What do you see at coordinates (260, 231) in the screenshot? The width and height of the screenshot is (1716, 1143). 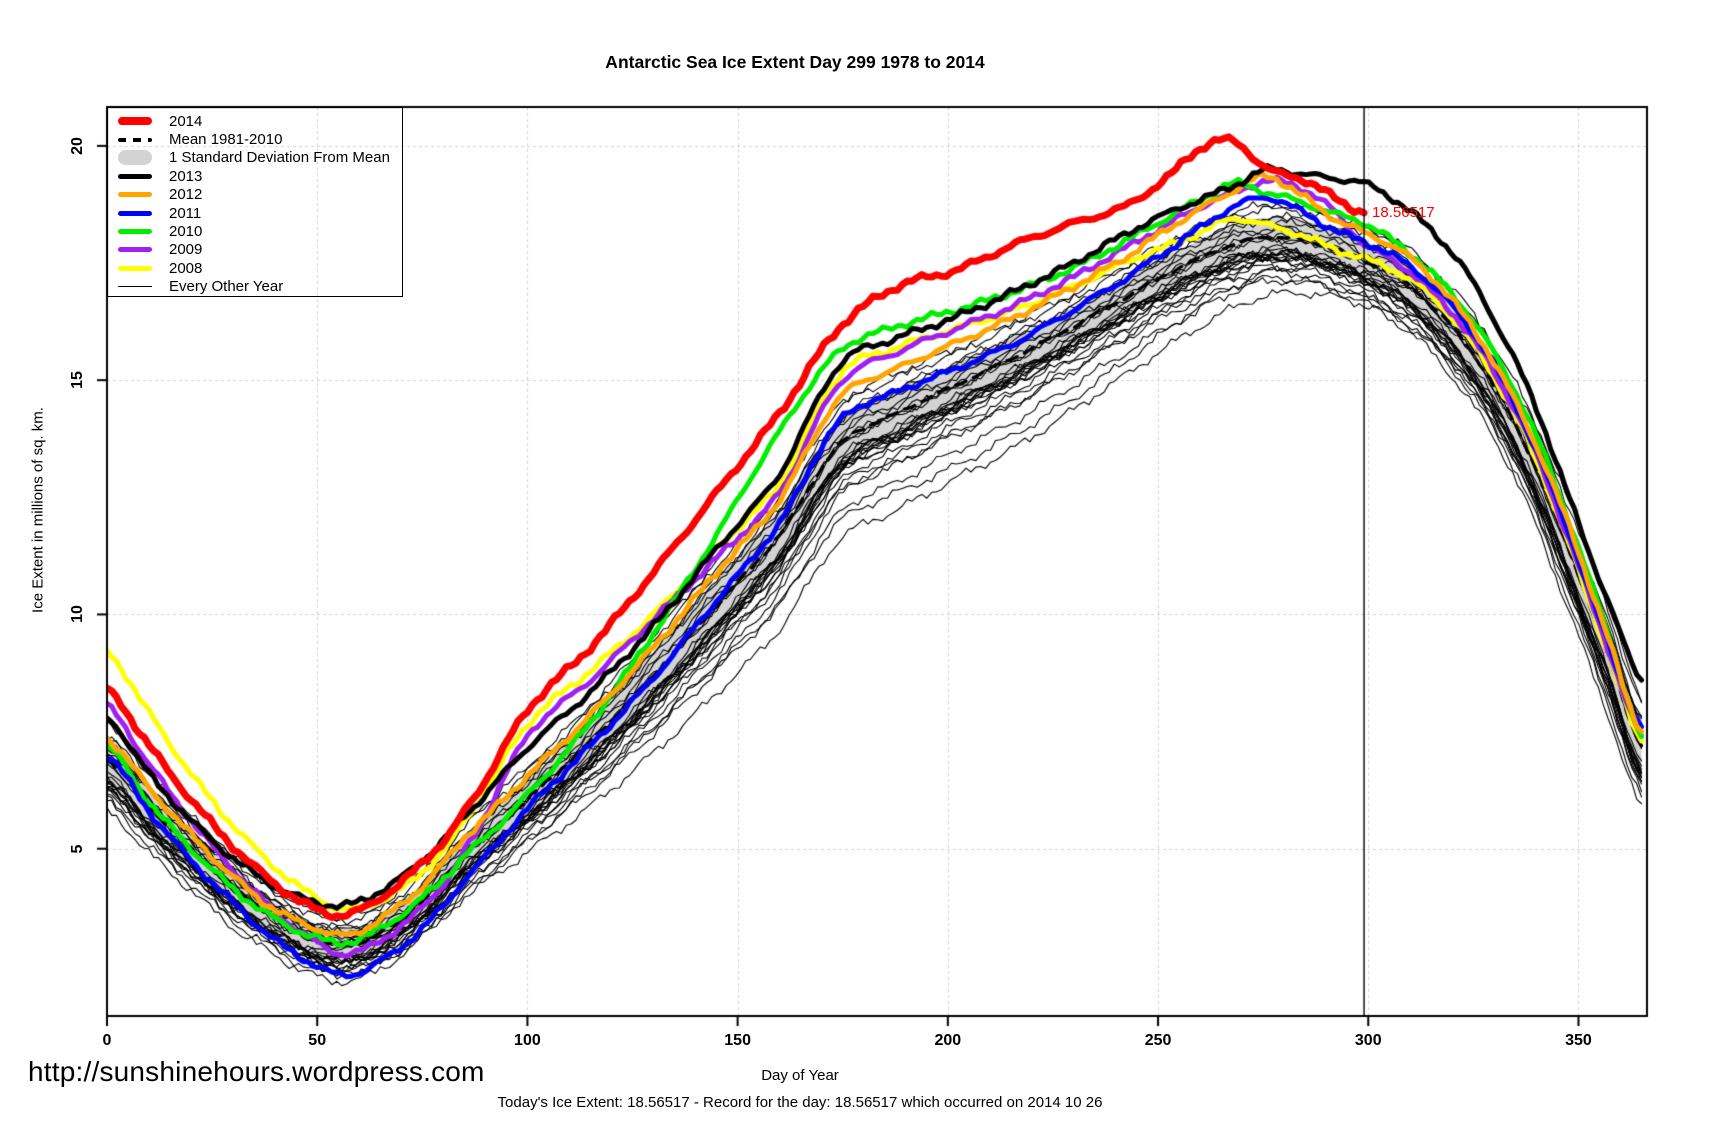 I see `legend-item: 2010` at bounding box center [260, 231].